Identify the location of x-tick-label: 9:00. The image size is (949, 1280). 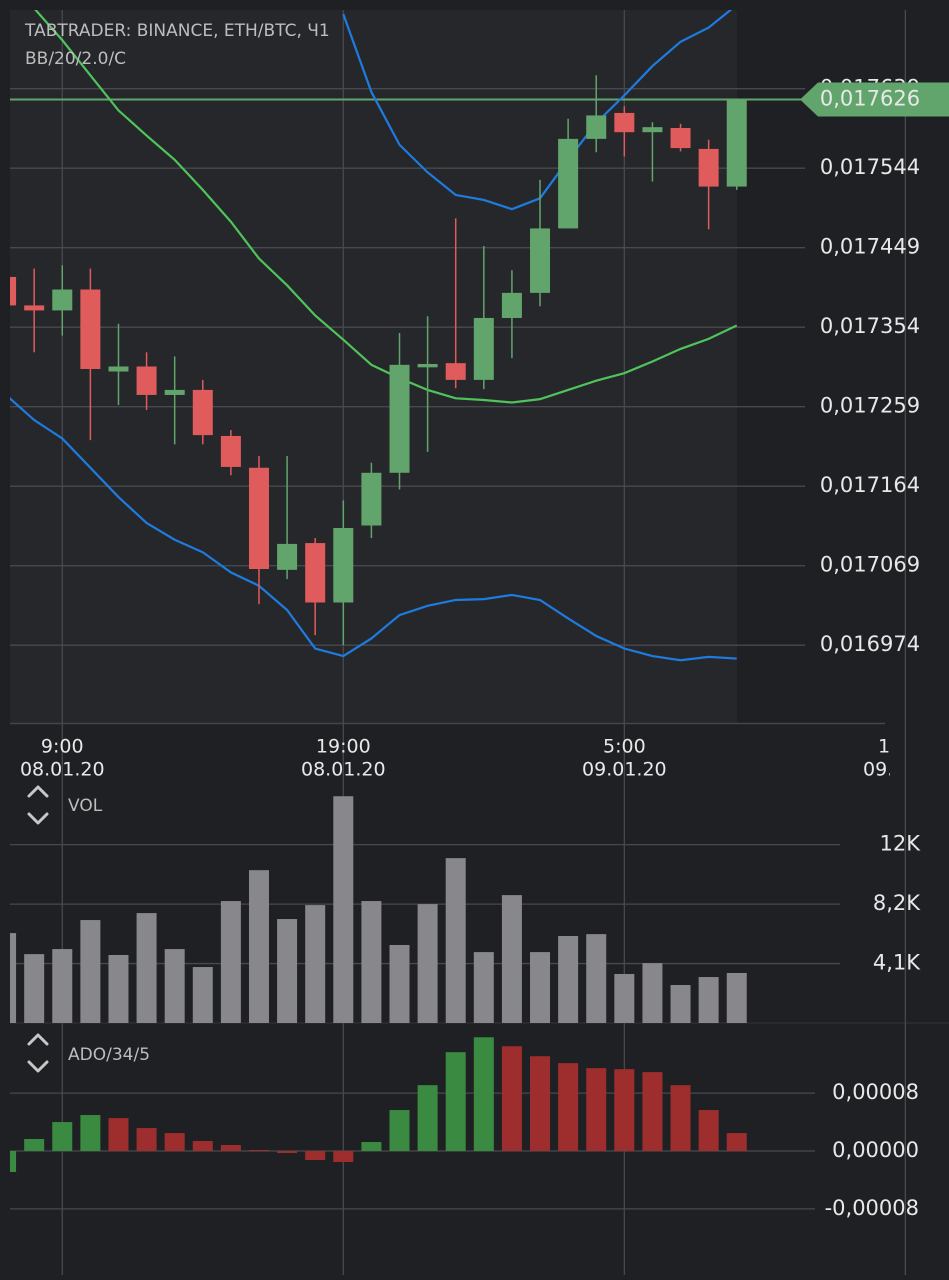
(62, 747).